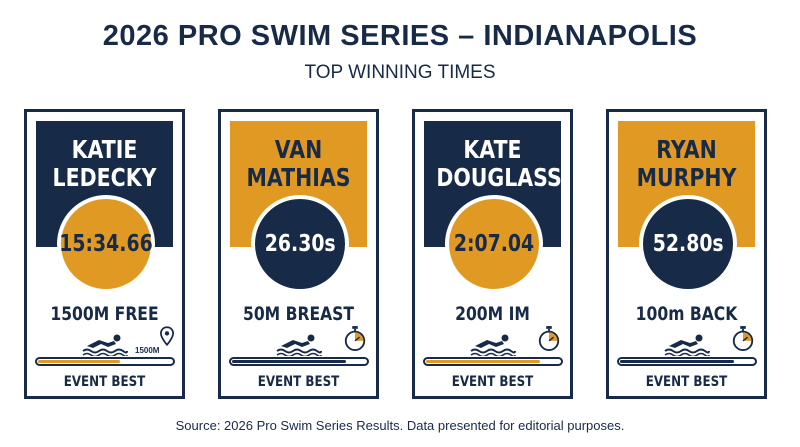 Image resolution: width=800 pixels, height=447 pixels. I want to click on time-circle: 52.80s, so click(688, 244).